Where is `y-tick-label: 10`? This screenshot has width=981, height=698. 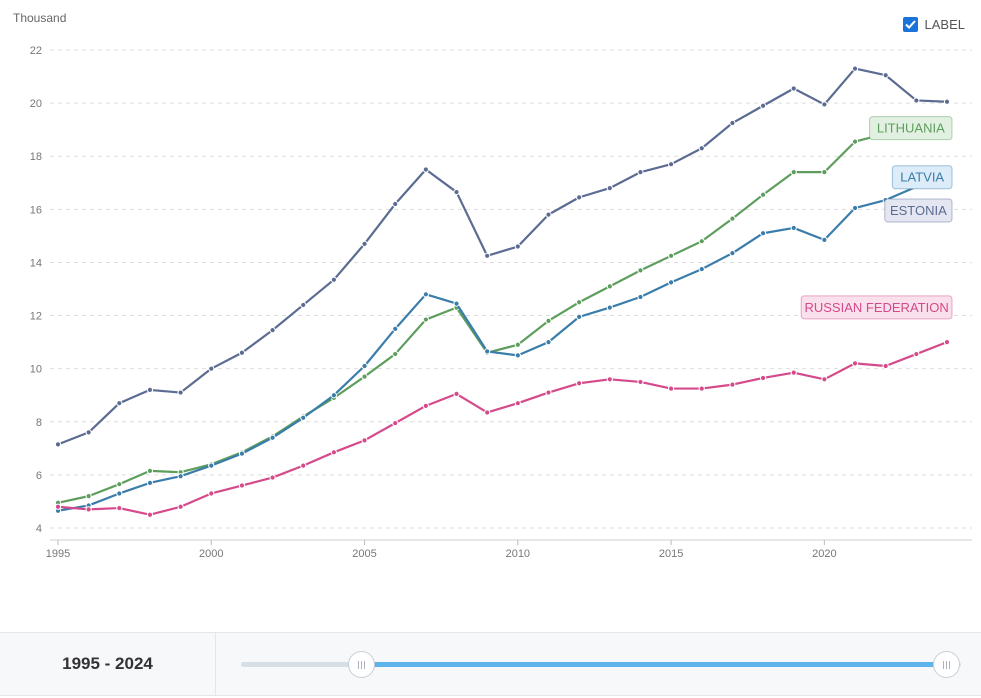
y-tick-label: 10 is located at coordinates (36, 370).